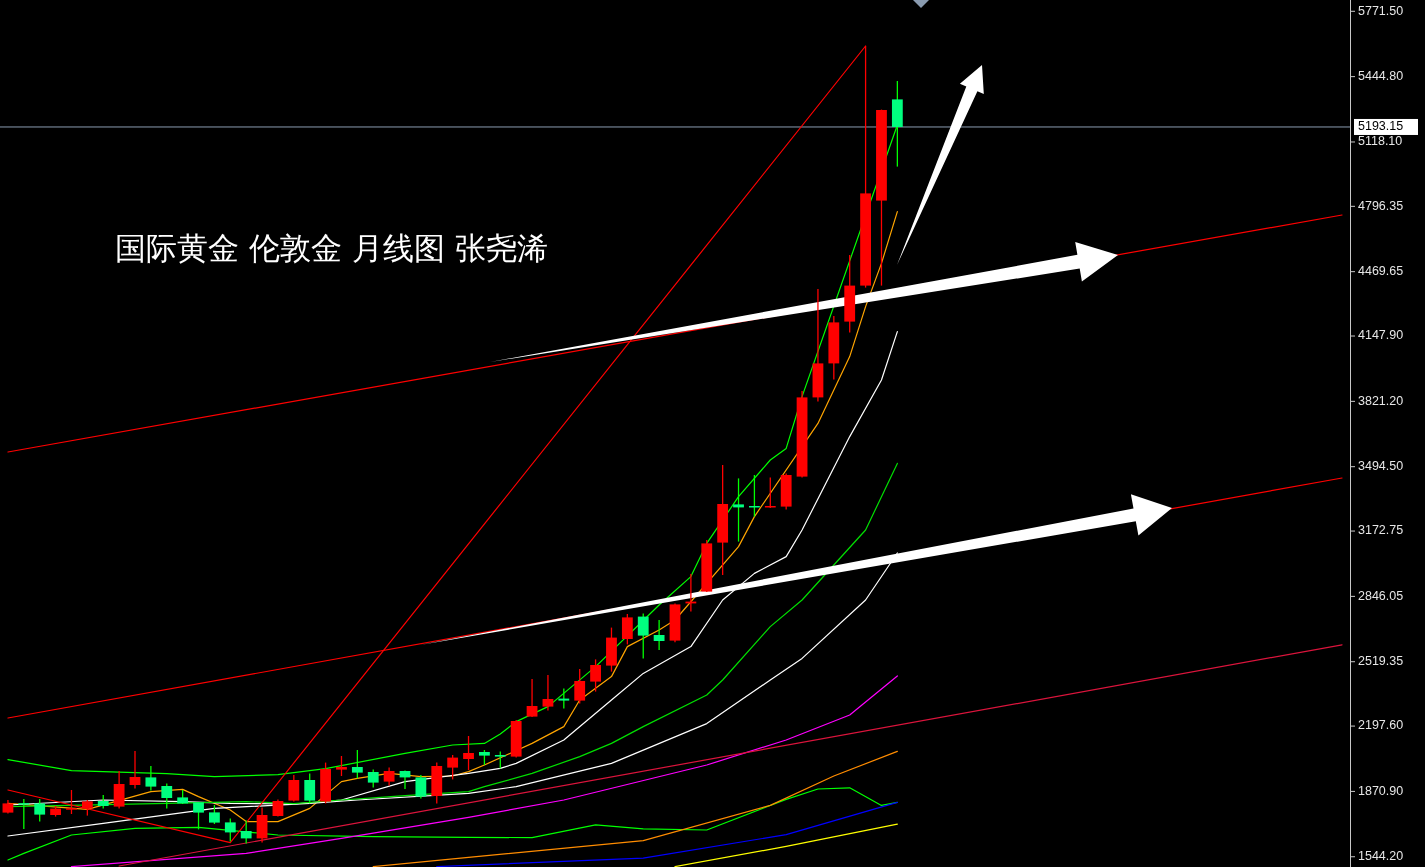 This screenshot has height=867, width=1425. Describe the element at coordinates (1381, 75) in the screenshot. I see `y-tick-label: 5444.80` at that location.